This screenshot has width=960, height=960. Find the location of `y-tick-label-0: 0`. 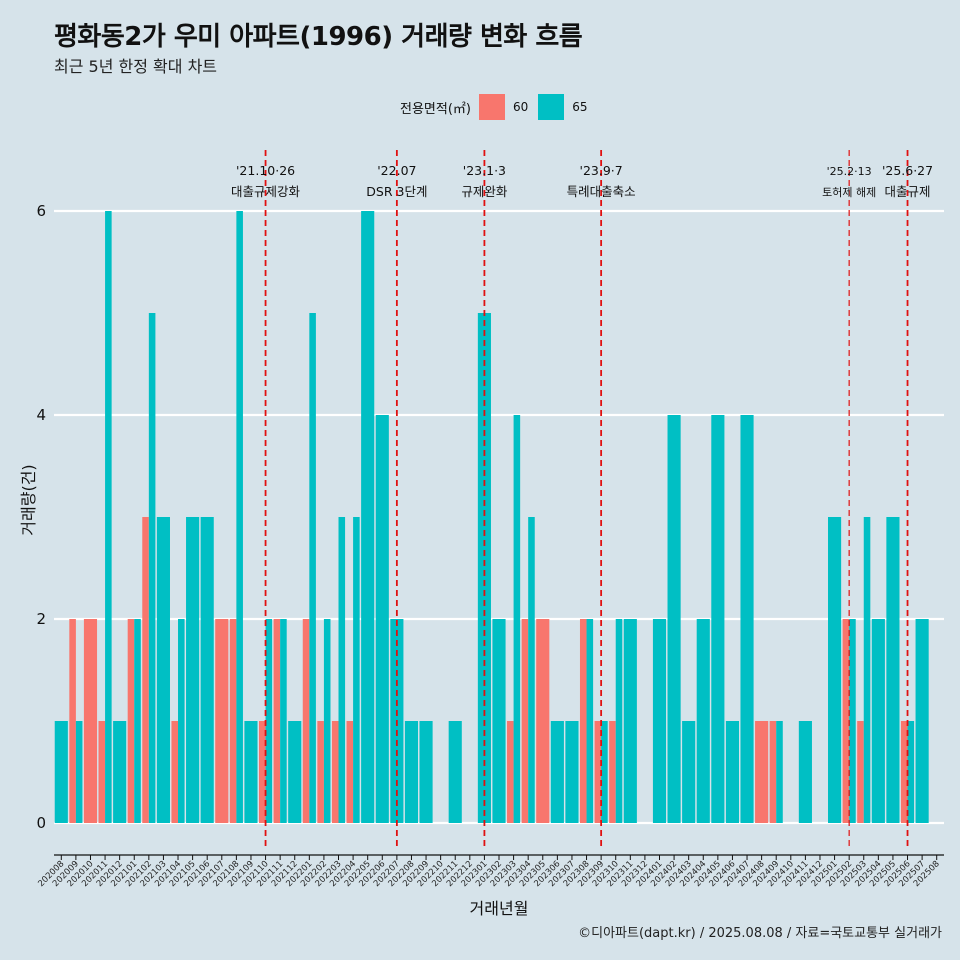

y-tick-label-0: 0 is located at coordinates (41, 823).